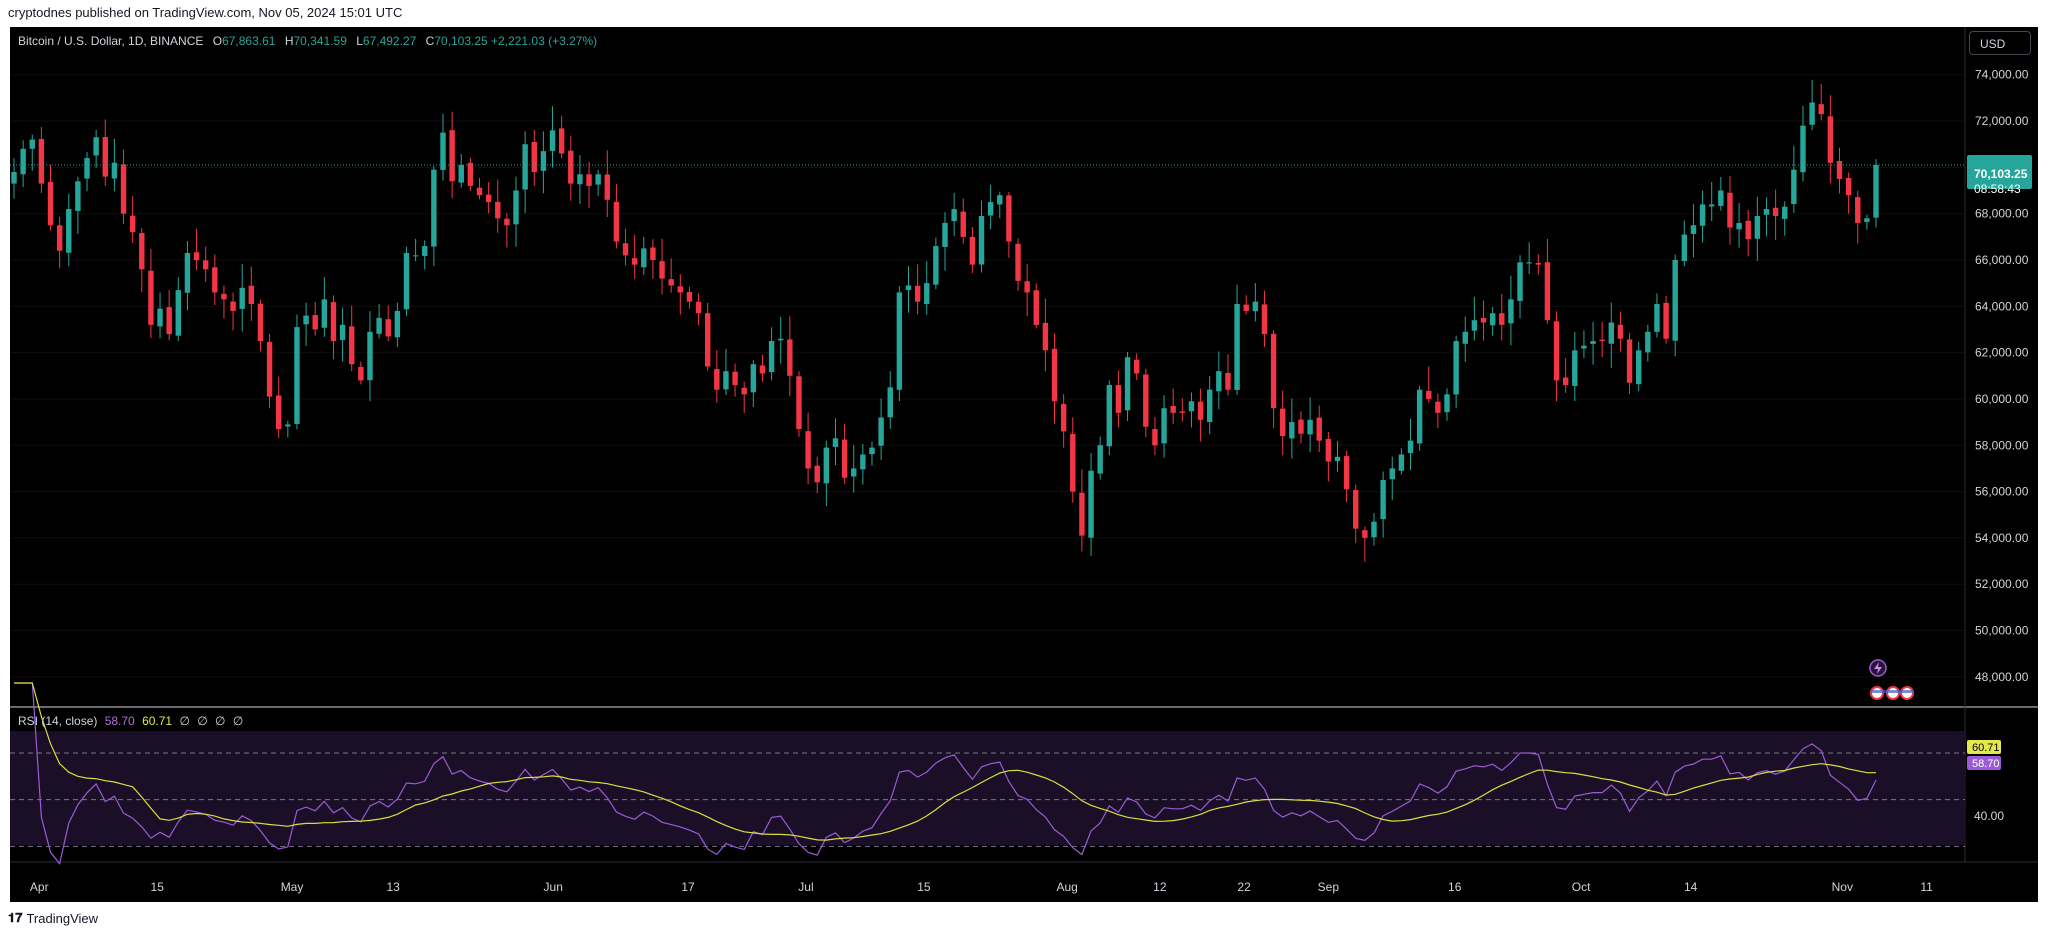 The width and height of the screenshot is (2048, 937). Describe the element at coordinates (924, 887) in the screenshot. I see `time-tick-label: 15` at that location.